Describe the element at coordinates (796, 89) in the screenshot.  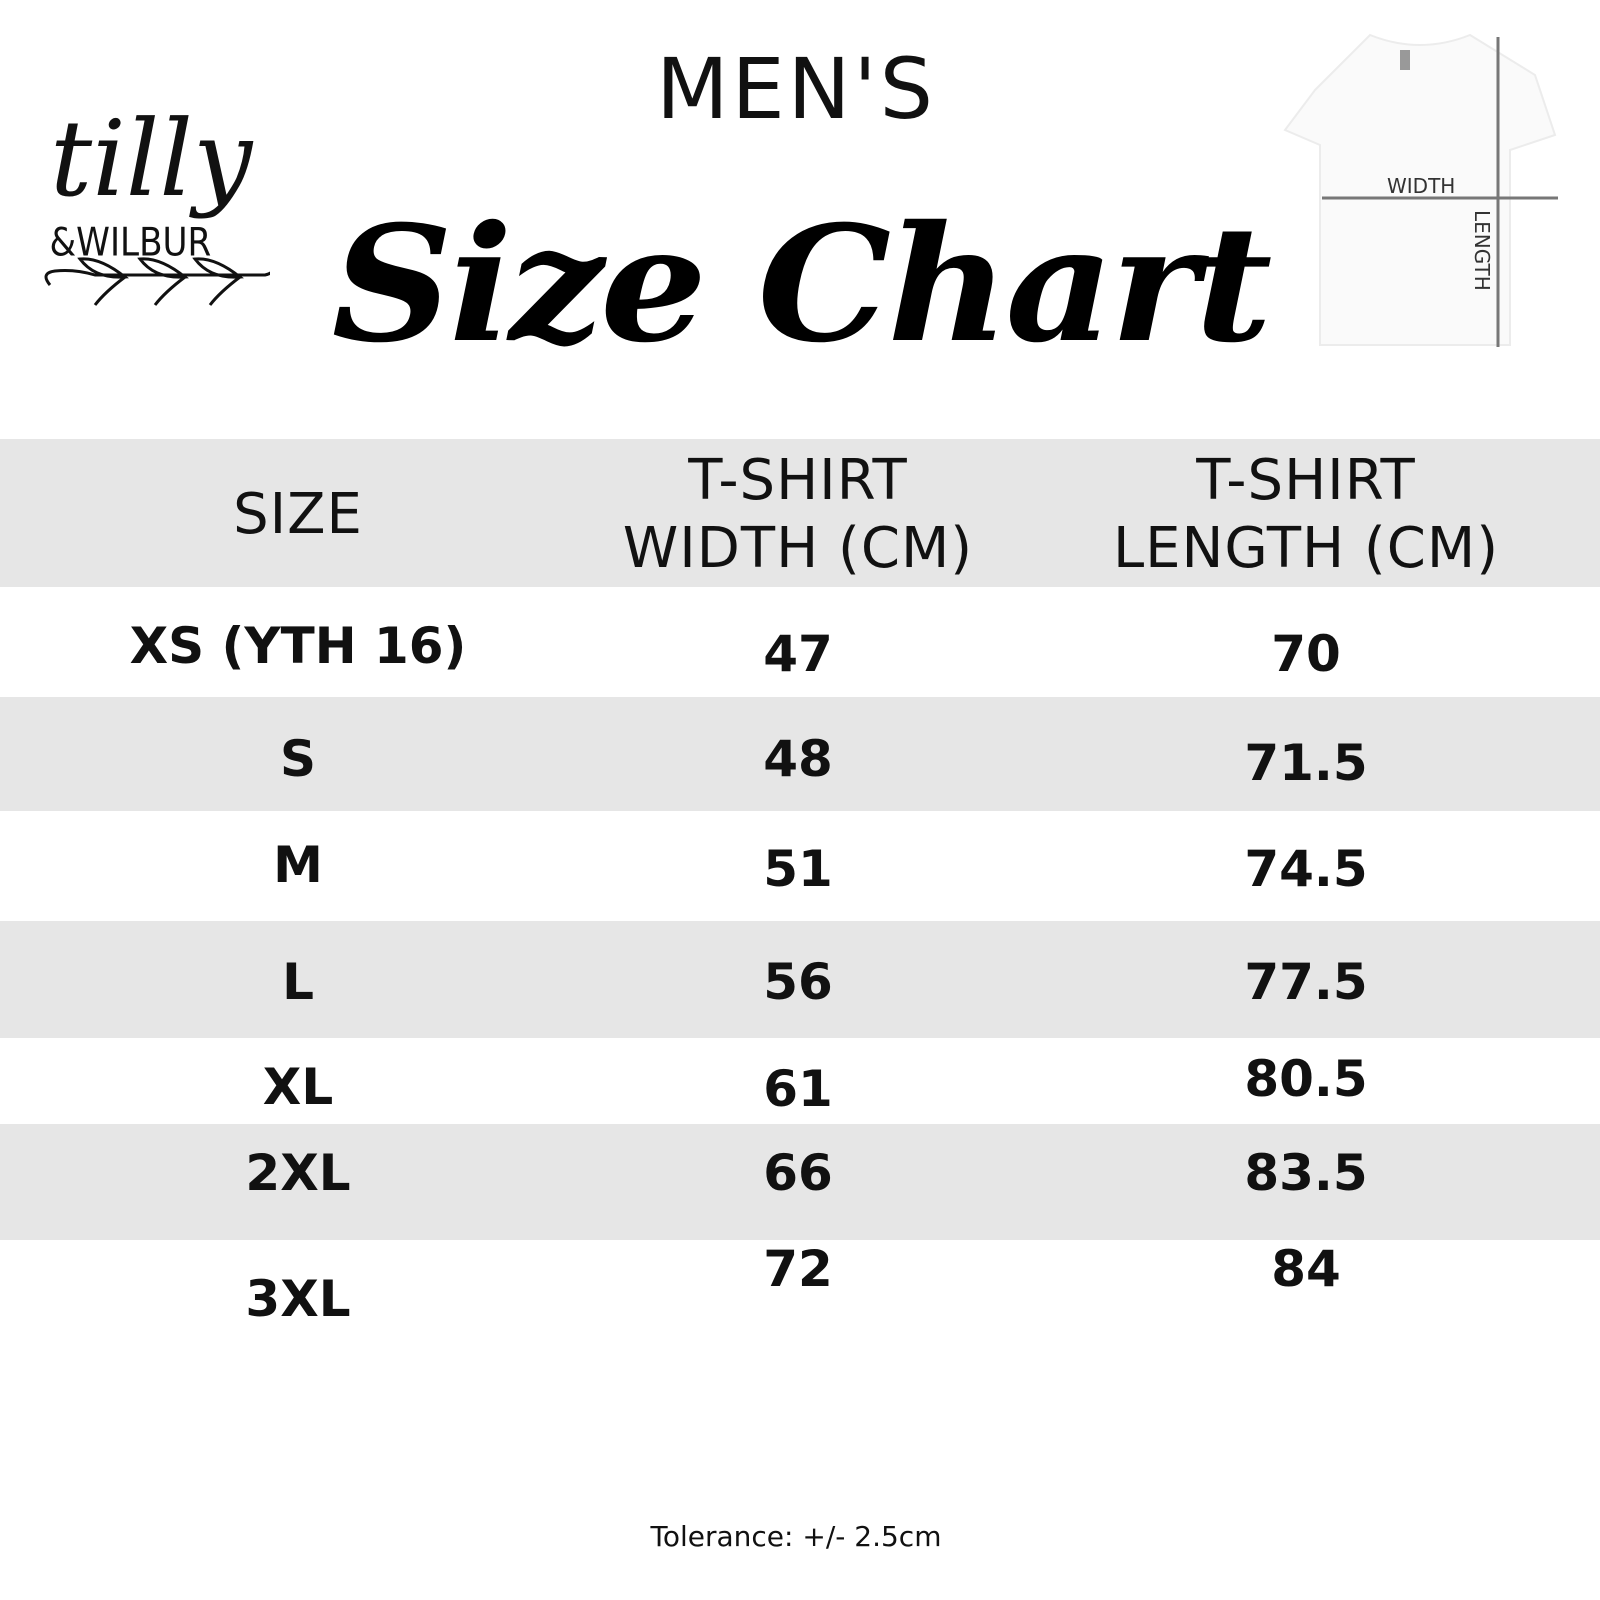
I see `subtitle: MEN'S` at that location.